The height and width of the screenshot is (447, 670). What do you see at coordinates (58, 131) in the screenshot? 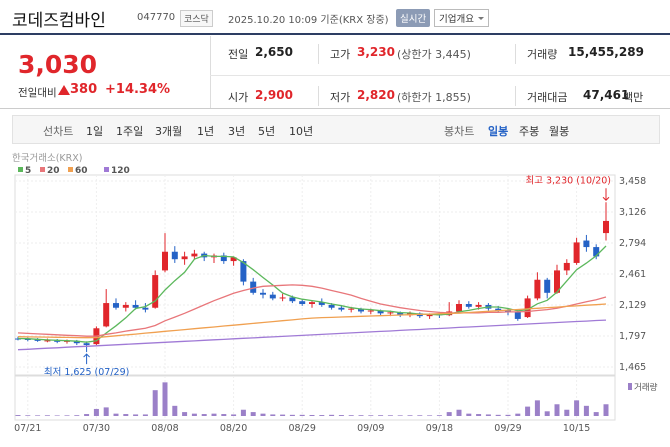
I see `chart-type-label: 선차트` at bounding box center [58, 131].